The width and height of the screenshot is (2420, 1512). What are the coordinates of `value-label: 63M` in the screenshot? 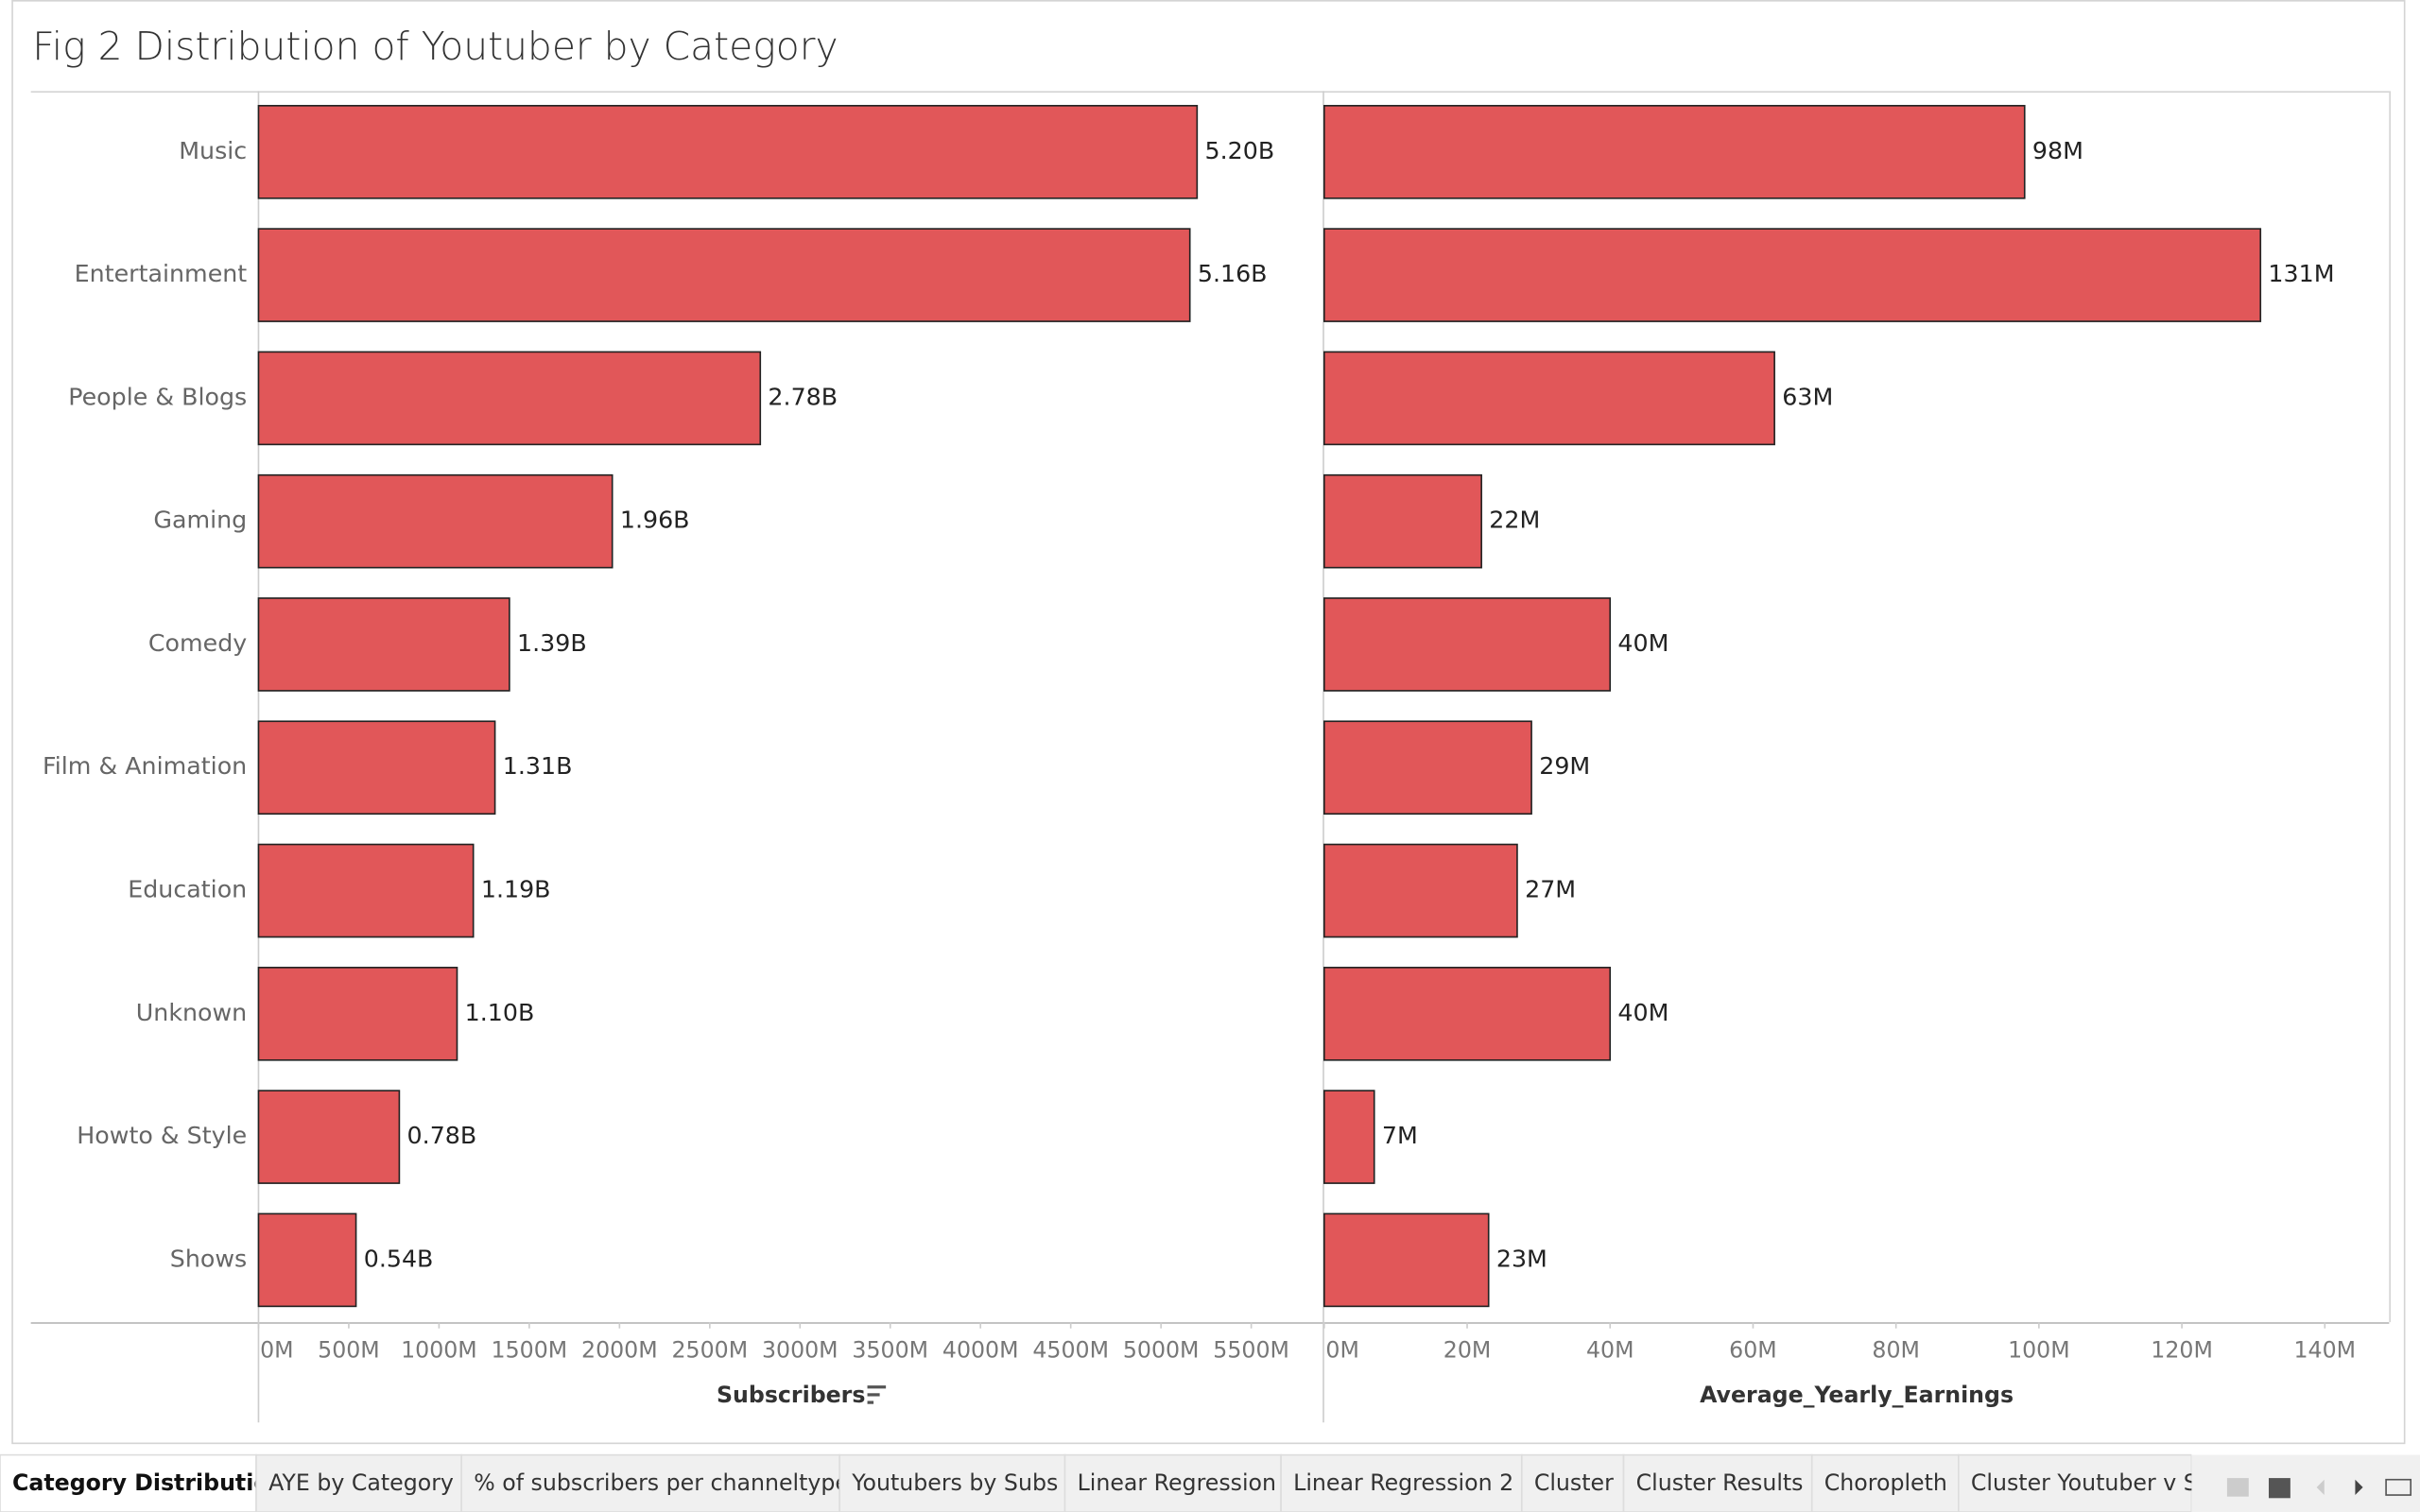 It's located at (1808, 396).